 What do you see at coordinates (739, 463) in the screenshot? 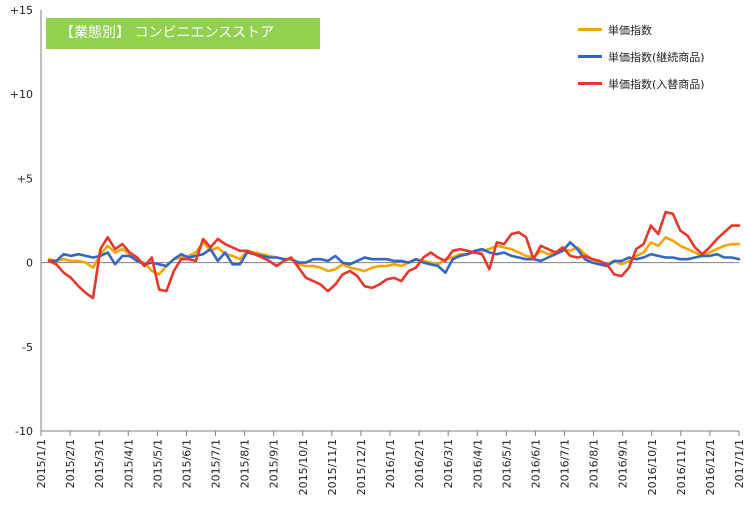
I see `x-tick-label: 2017/1/1` at bounding box center [739, 463].